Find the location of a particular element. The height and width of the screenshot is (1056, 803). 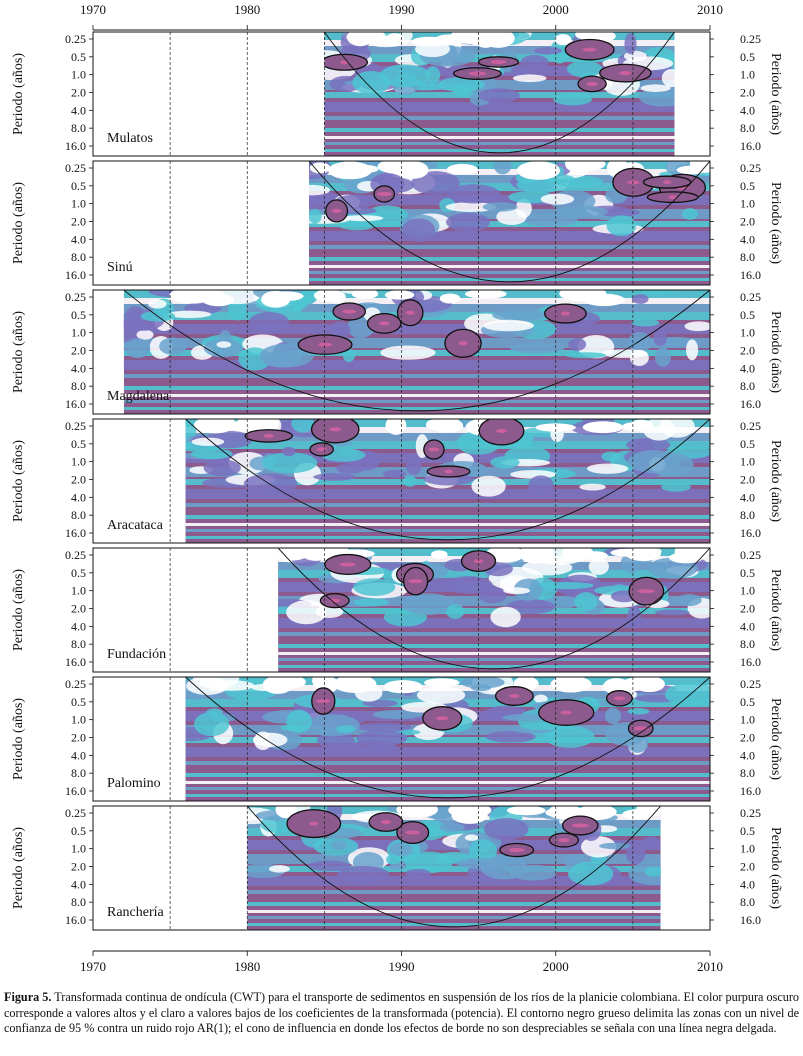

x-tick-label-bottom: 1970 is located at coordinates (93, 966).